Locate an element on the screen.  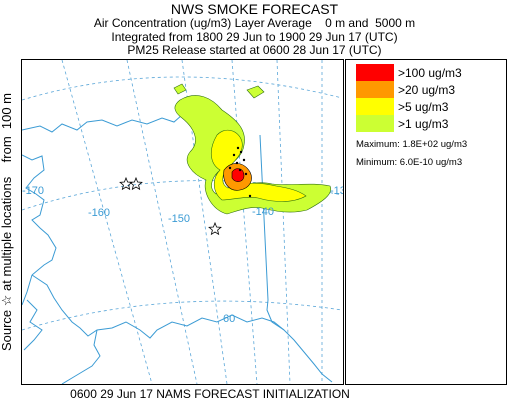
legend-label: >5 ug/m3 is located at coordinates (423, 107).